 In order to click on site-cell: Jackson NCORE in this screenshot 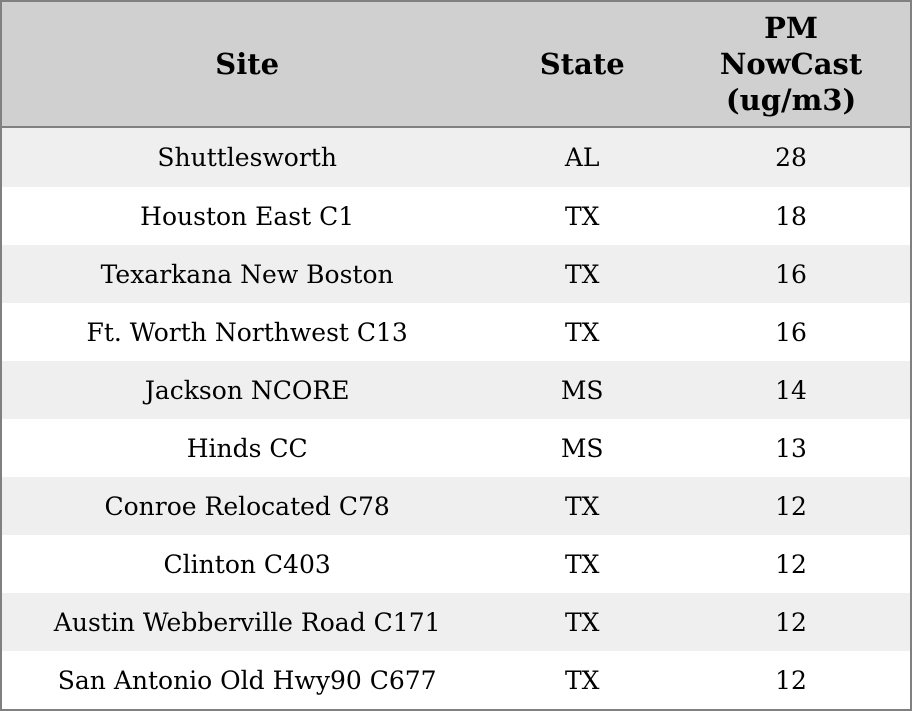, I will do `click(247, 390)`.